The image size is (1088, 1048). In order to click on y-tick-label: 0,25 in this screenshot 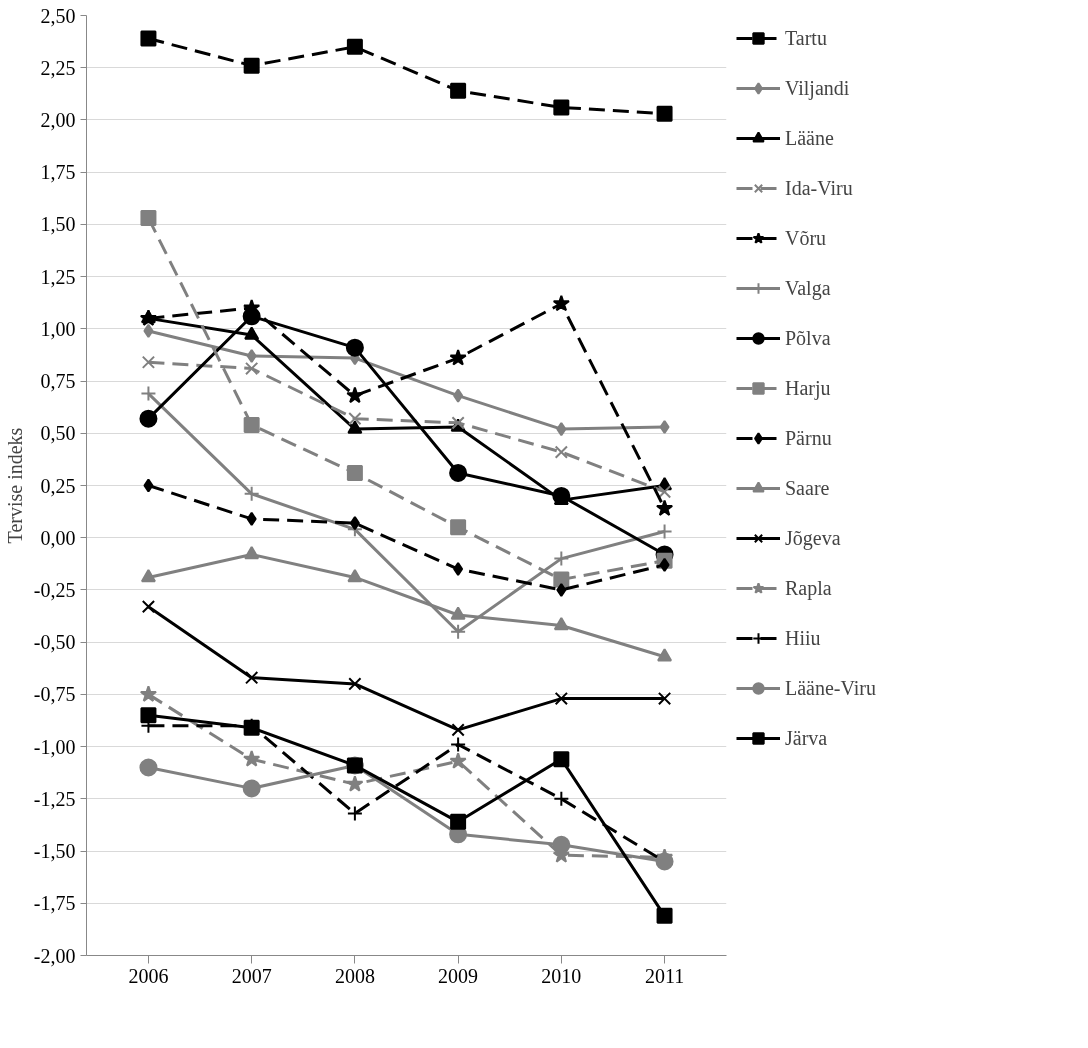, I will do `click(58, 485)`.